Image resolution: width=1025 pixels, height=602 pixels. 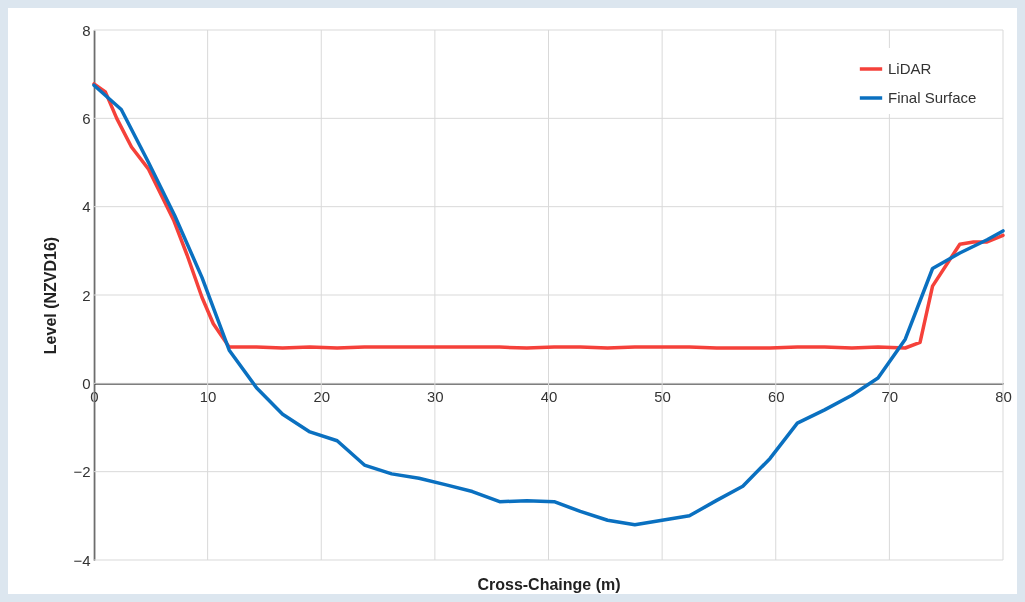 What do you see at coordinates (549, 396) in the screenshot?
I see `x-tick-label: 40` at bounding box center [549, 396].